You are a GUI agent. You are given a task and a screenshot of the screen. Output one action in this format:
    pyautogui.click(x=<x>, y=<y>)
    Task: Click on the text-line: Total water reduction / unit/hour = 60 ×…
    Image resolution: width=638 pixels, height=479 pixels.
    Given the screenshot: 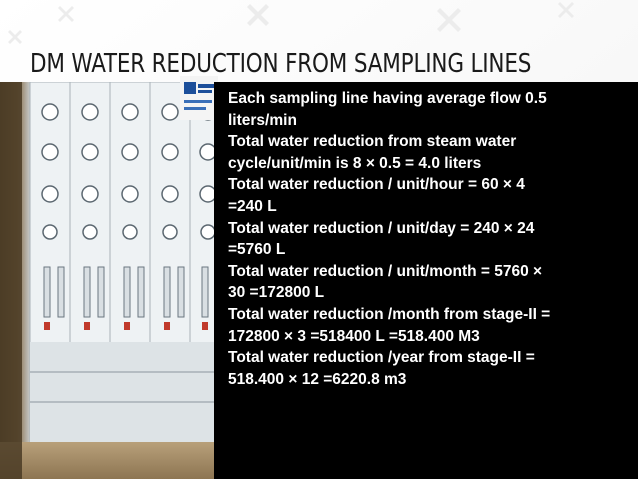 What is the action you would take?
    pyautogui.click(x=376, y=185)
    